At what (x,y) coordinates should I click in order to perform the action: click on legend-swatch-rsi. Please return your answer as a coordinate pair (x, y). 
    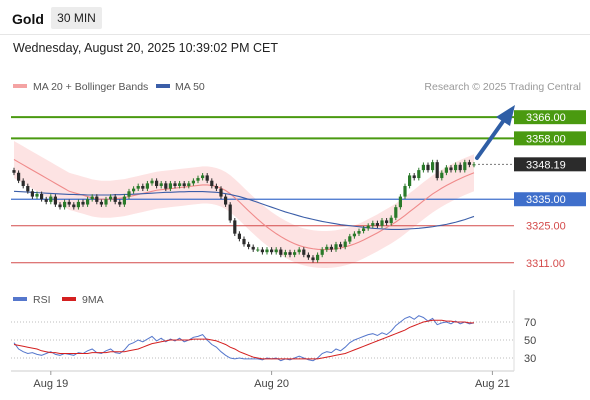
    Looking at the image, I should click on (20, 299).